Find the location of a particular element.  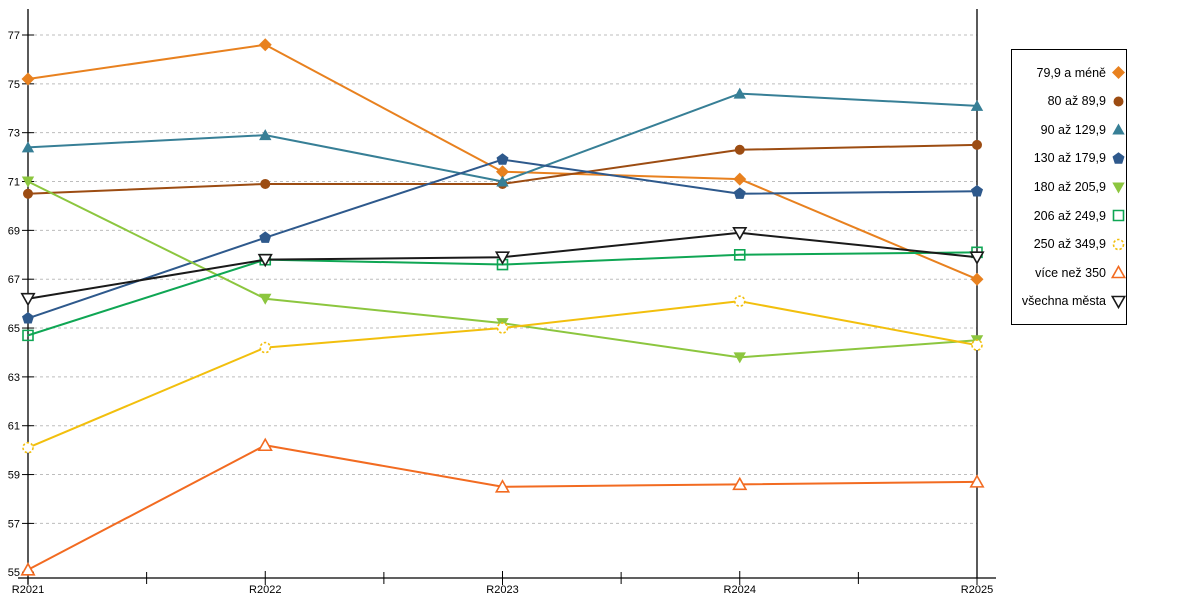

y-tick-label: 55 is located at coordinates (14, 573).